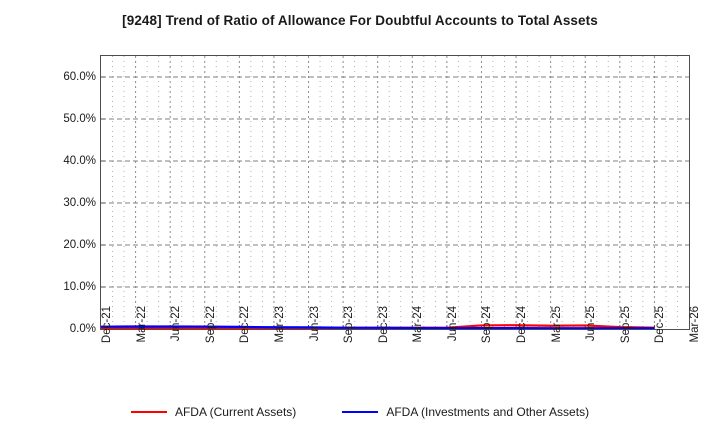 This screenshot has width=720, height=440. Describe the element at coordinates (48, 220) in the screenshot. I see `y-axis-tick-labels: 0.0% 10.0% 20.0% 30.0% 40.0% 50.0% 60.0%` at that location.